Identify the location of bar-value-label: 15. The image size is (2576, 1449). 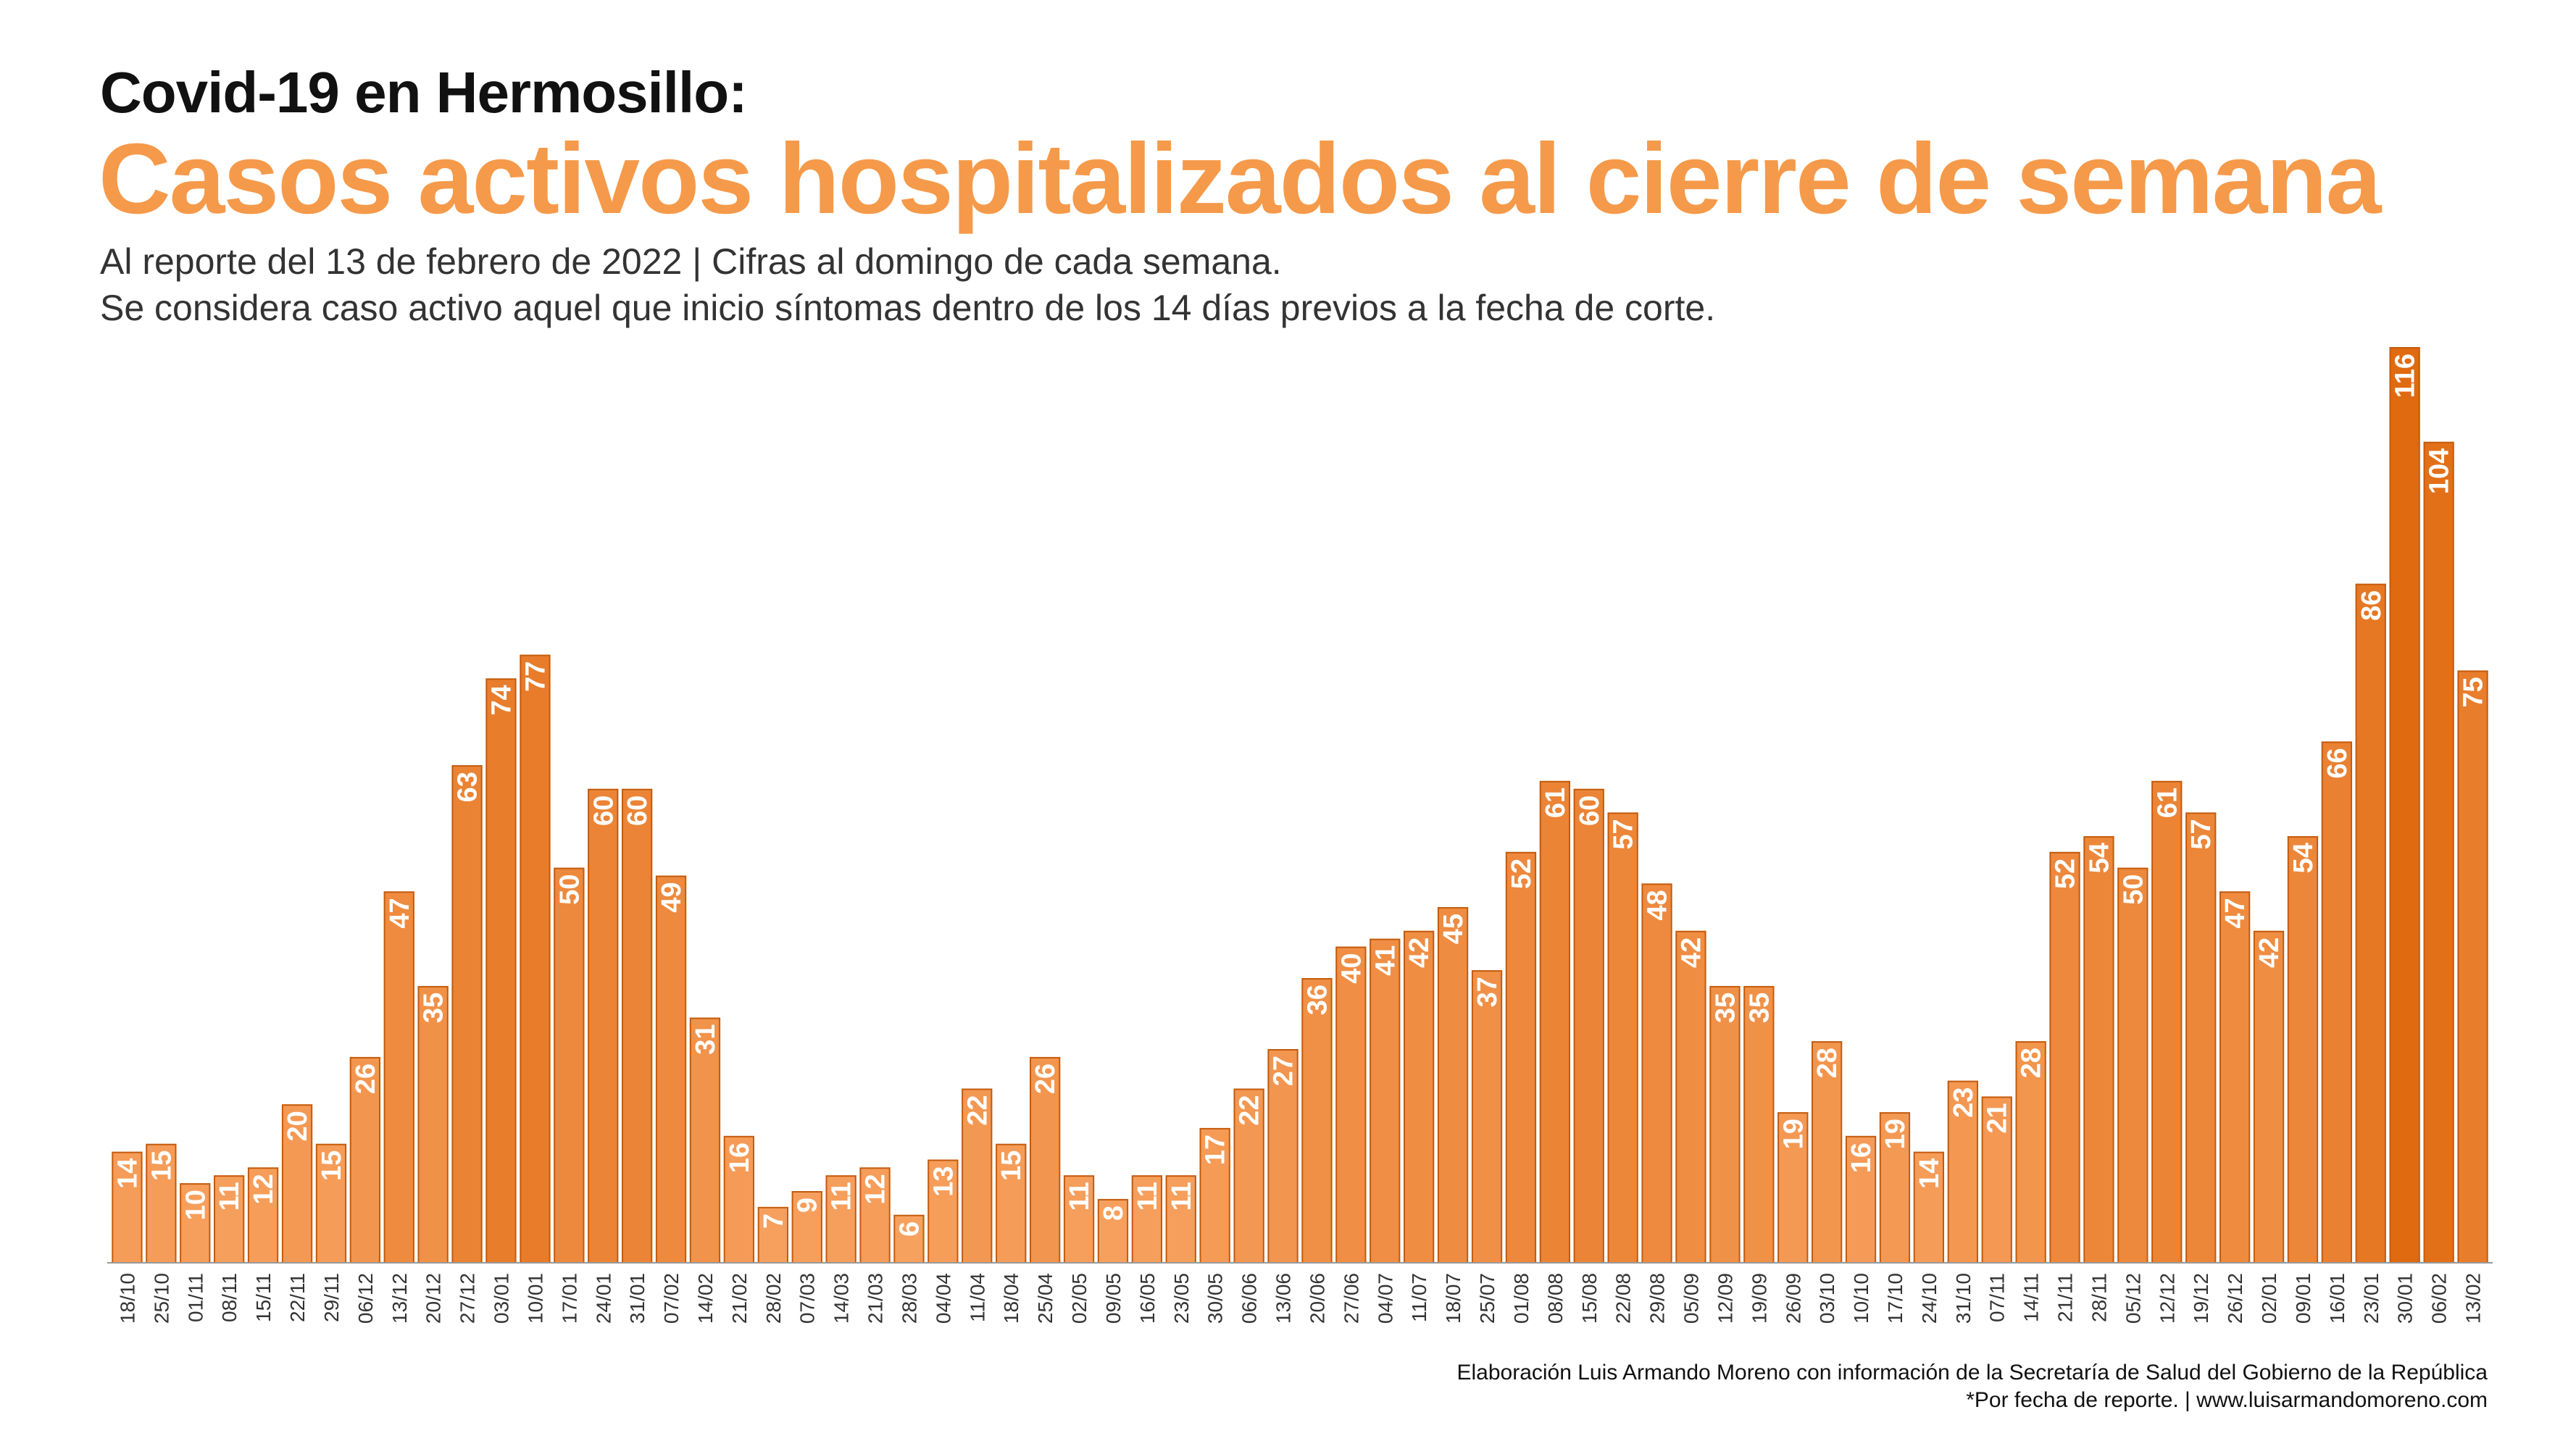
(161, 1166).